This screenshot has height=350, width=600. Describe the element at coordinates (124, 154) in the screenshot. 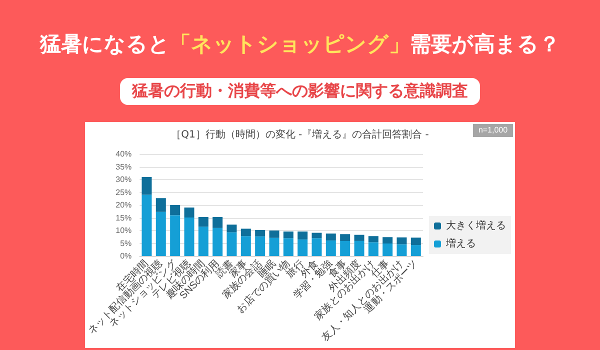

I see `y-tick-label: 40%` at that location.